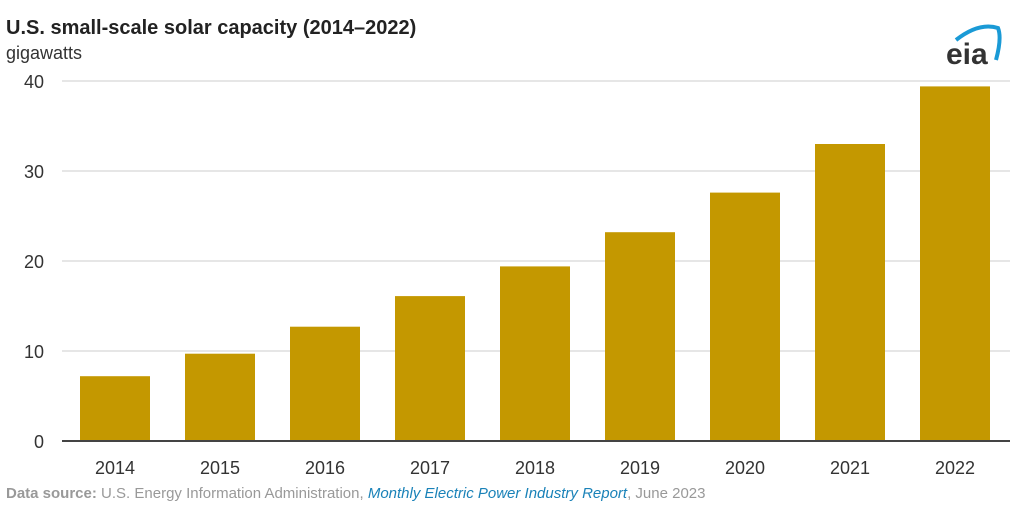 The width and height of the screenshot is (1026, 507). I want to click on y-axis-unit: gigawatts, so click(44, 53).